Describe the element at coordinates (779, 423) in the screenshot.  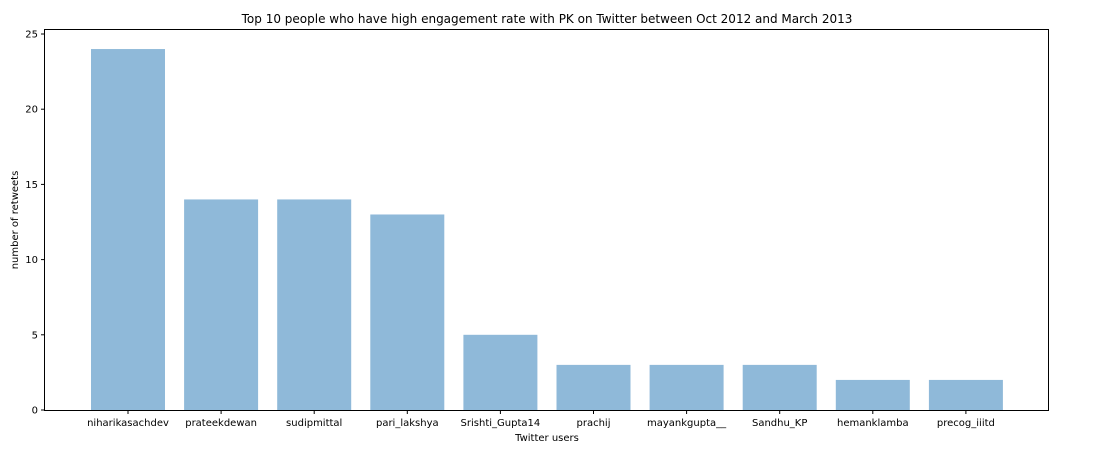
I see `x-tick-label: Sandhu_KP` at that location.